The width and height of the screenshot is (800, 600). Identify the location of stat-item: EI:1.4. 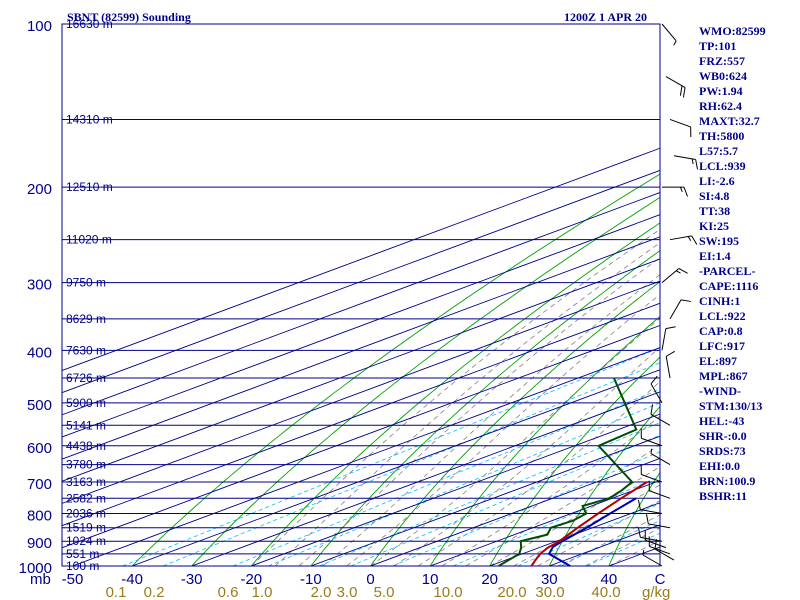
(715, 256).